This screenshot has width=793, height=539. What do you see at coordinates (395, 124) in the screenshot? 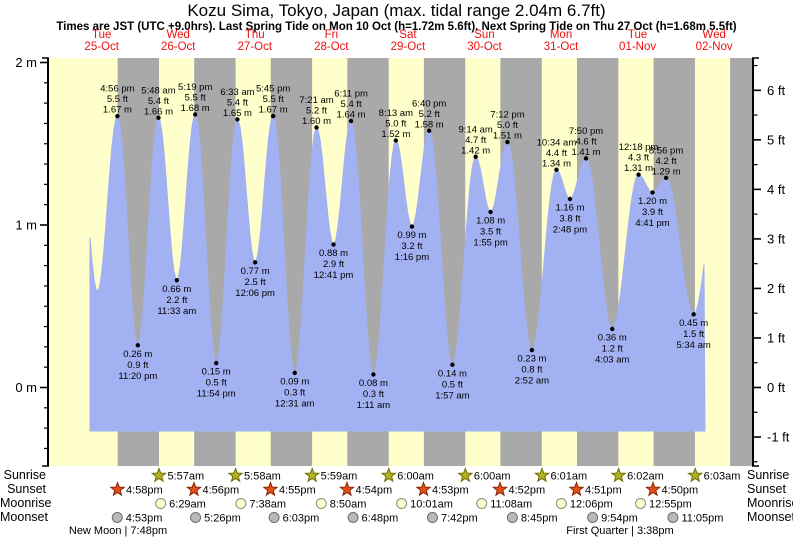
I see `high-tide-label: 5.0 ft` at bounding box center [395, 124].